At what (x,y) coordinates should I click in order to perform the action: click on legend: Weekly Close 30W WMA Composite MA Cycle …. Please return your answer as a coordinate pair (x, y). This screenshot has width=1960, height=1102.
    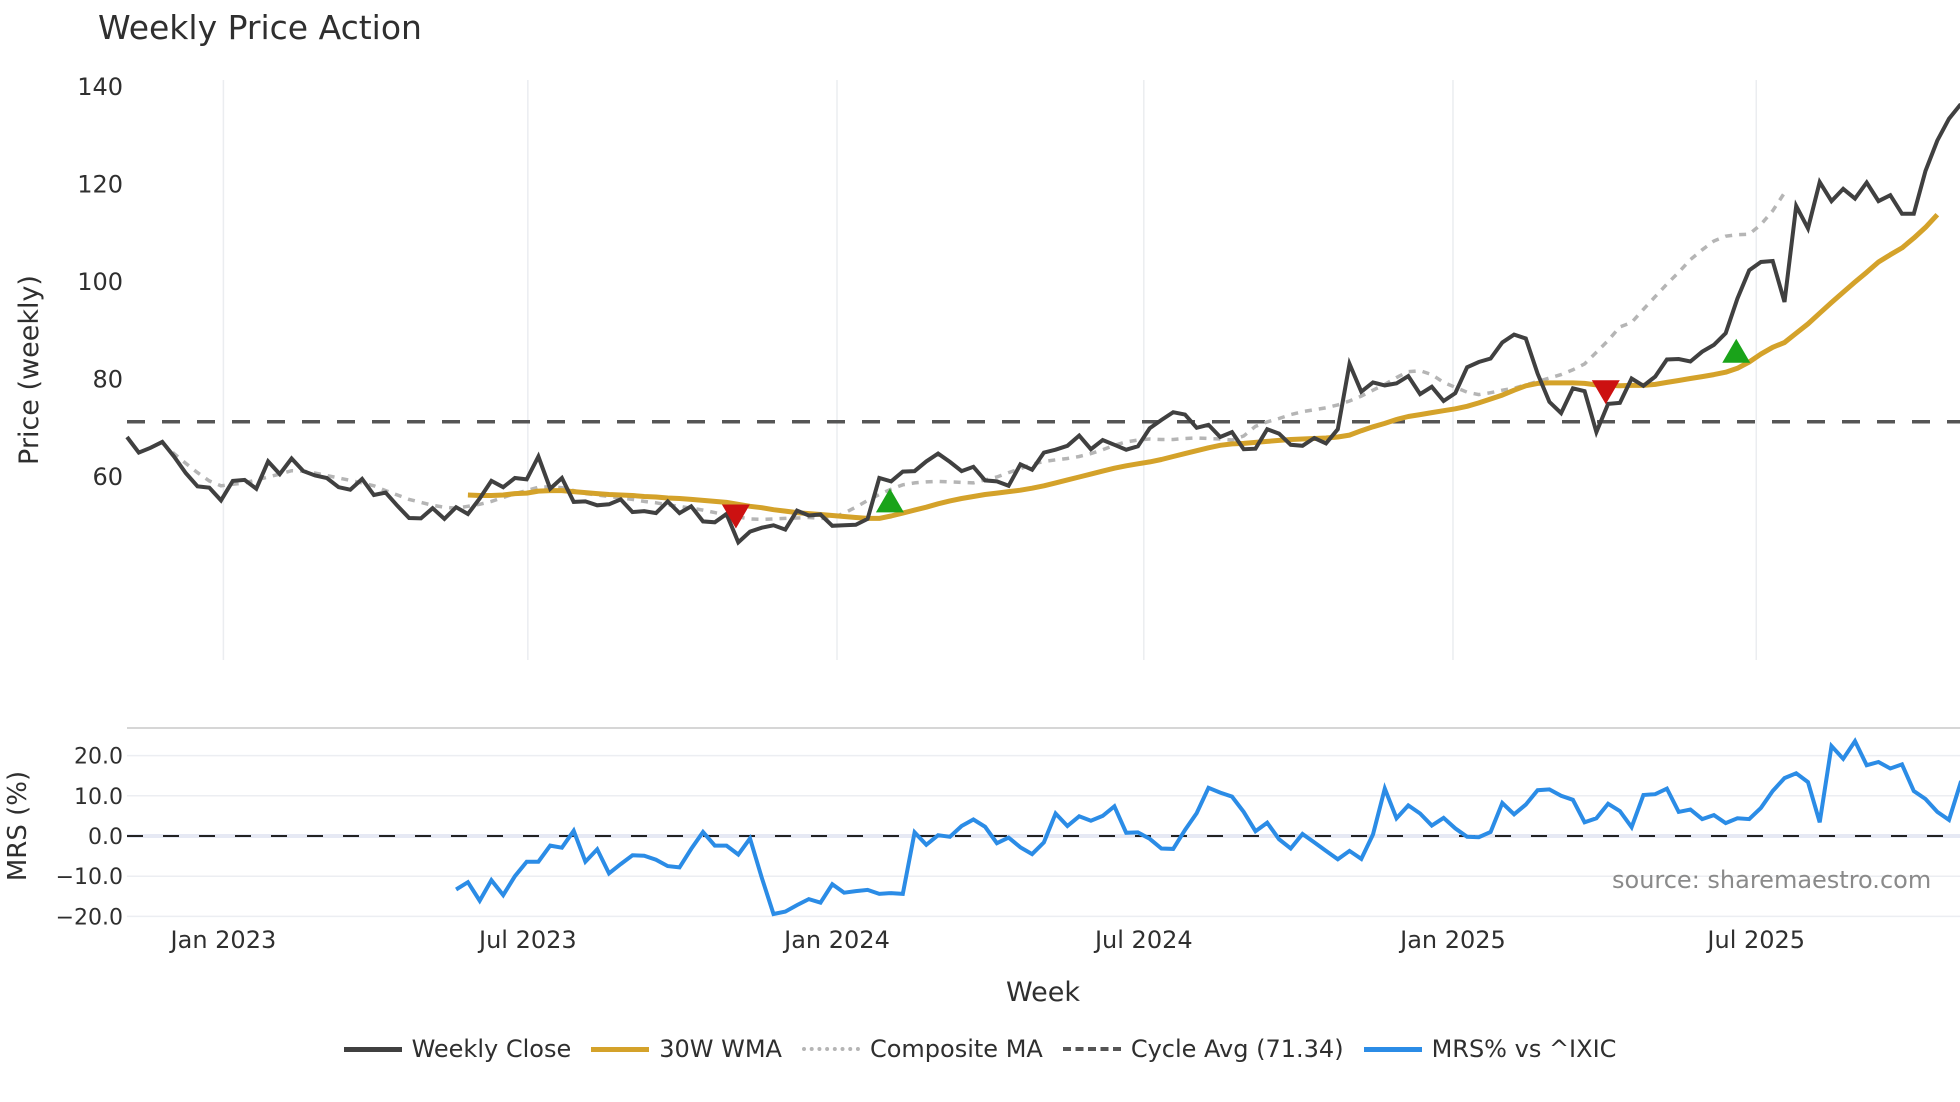
    Looking at the image, I should click on (980, 1049).